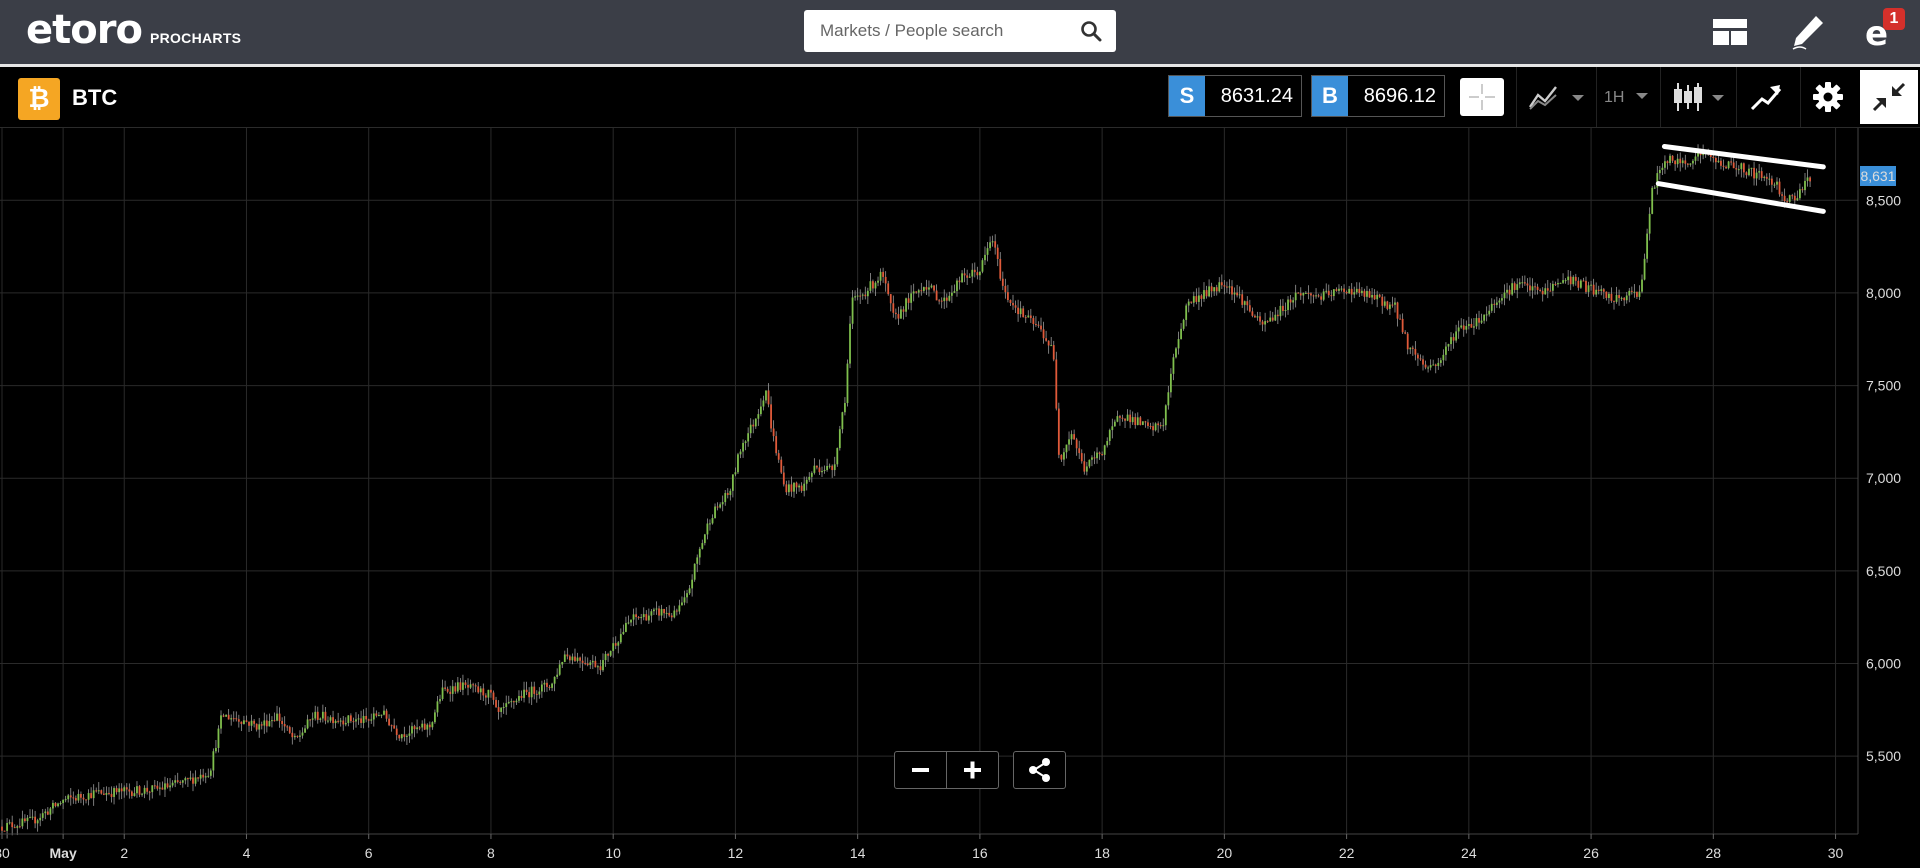 The image size is (1920, 868). I want to click on exit-fullscreen-button, so click(1889, 97).